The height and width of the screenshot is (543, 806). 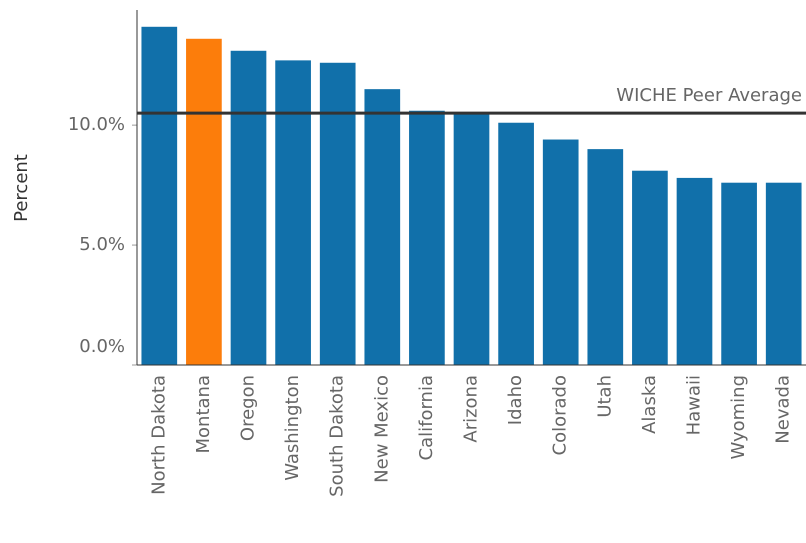 I want to click on y-tick-label: 10.0%, so click(x=96, y=124).